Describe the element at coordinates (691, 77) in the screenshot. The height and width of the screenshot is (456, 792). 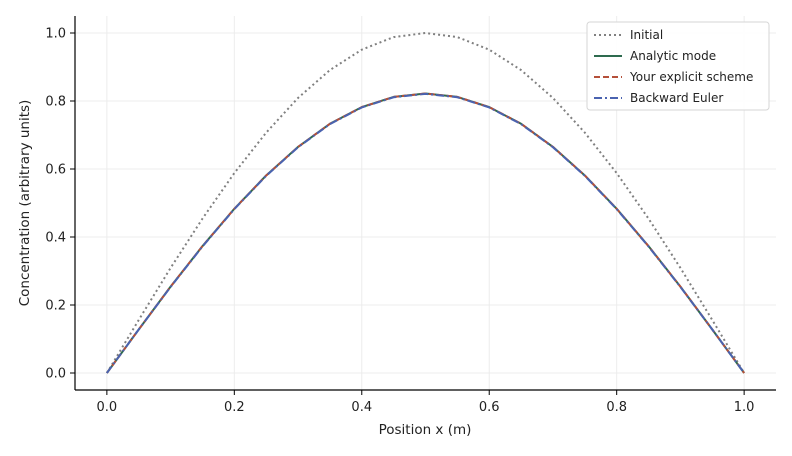
I see `legend-label: Your explicit scheme` at that location.